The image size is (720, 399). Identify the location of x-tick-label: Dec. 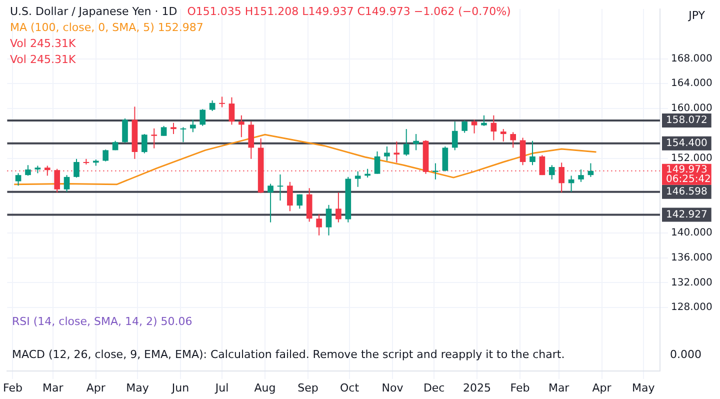
(434, 387).